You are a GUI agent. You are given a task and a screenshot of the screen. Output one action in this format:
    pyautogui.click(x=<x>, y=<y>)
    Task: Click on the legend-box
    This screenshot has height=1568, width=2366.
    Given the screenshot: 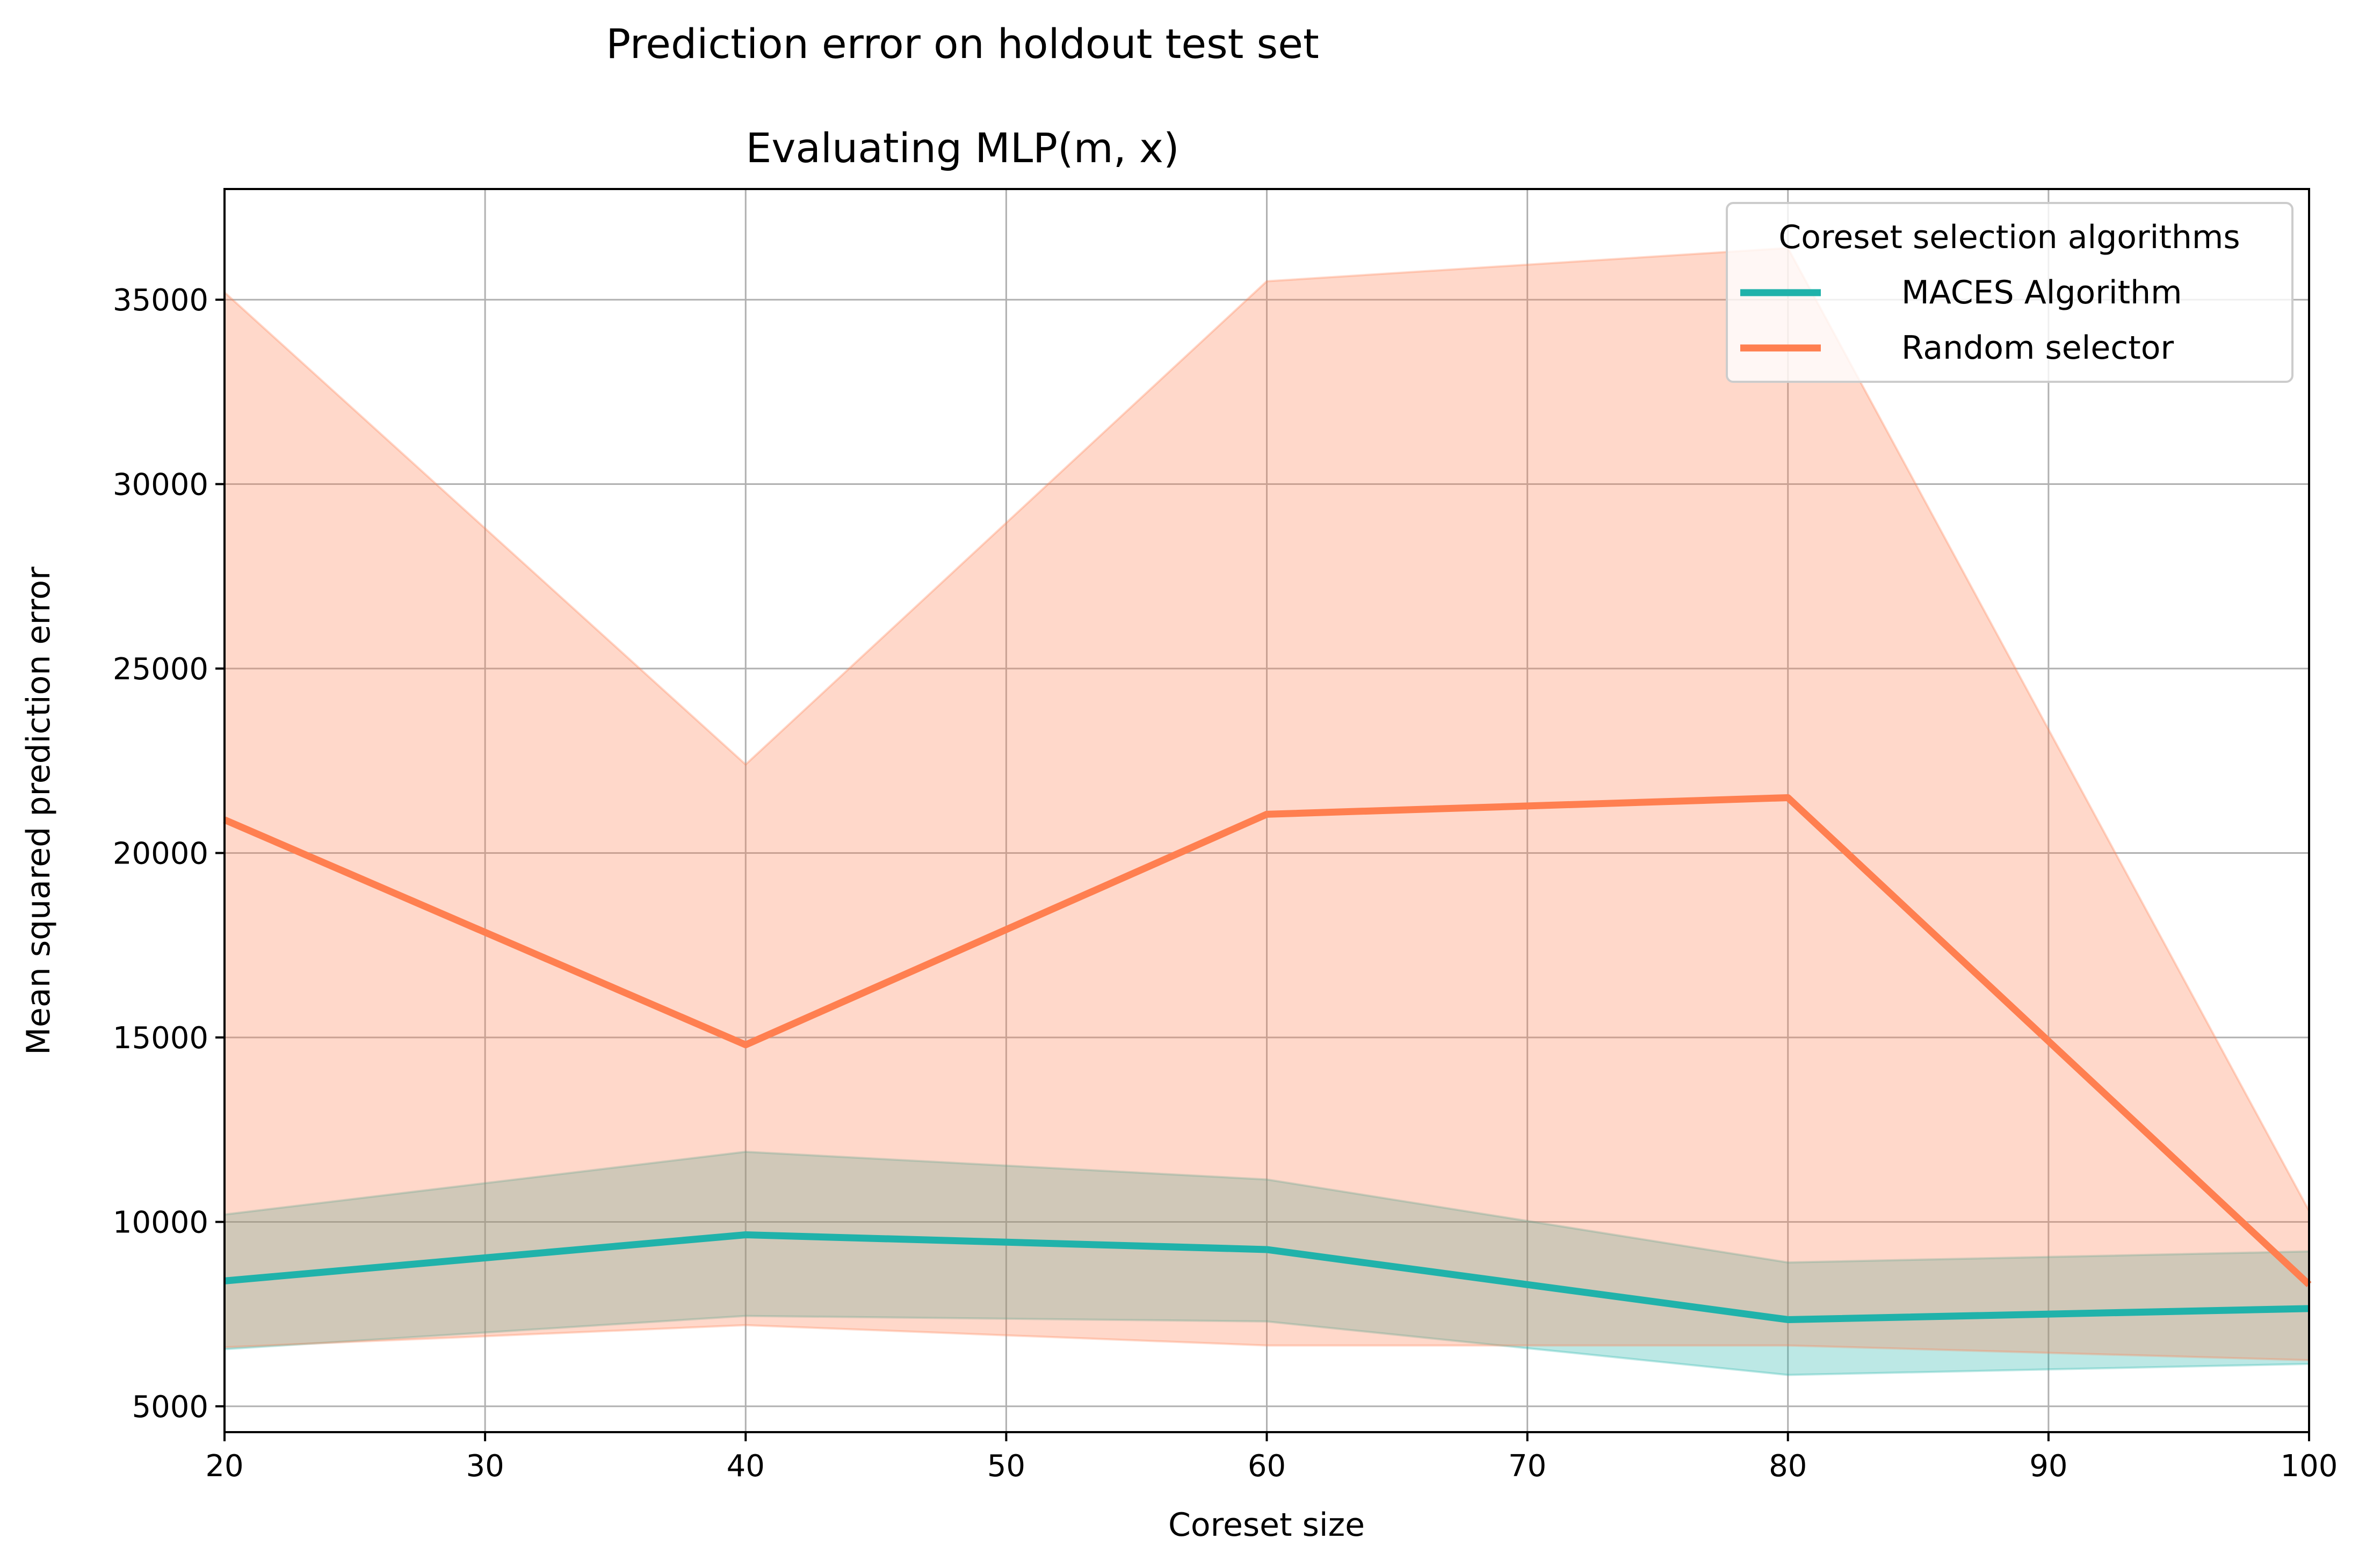 What is the action you would take?
    pyautogui.click(x=2009, y=292)
    